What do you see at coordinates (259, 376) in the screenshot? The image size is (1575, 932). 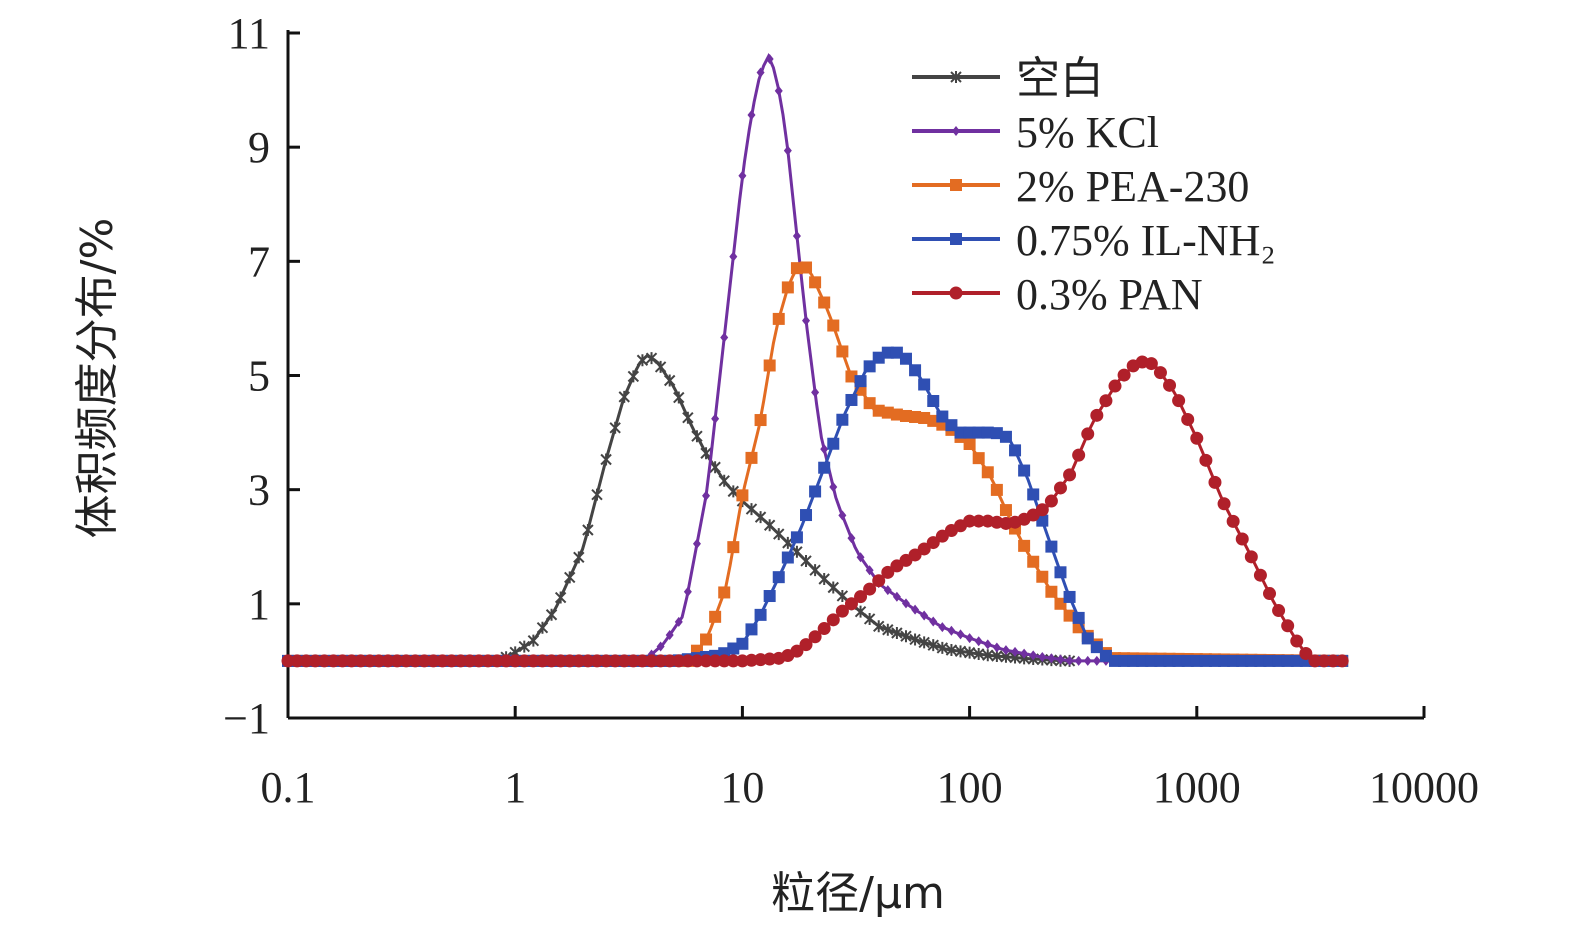 I see `y-tick-label: 5` at bounding box center [259, 376].